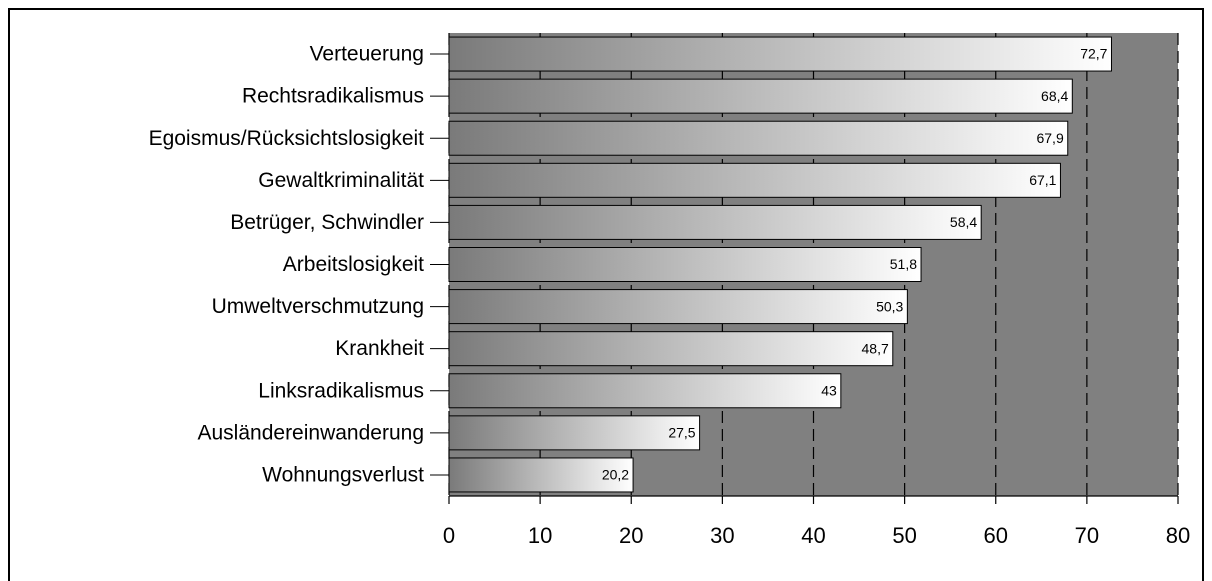 This screenshot has width=1212, height=581. Describe the element at coordinates (367, 54) in the screenshot. I see `y-tick-label: Verteuerung` at that location.